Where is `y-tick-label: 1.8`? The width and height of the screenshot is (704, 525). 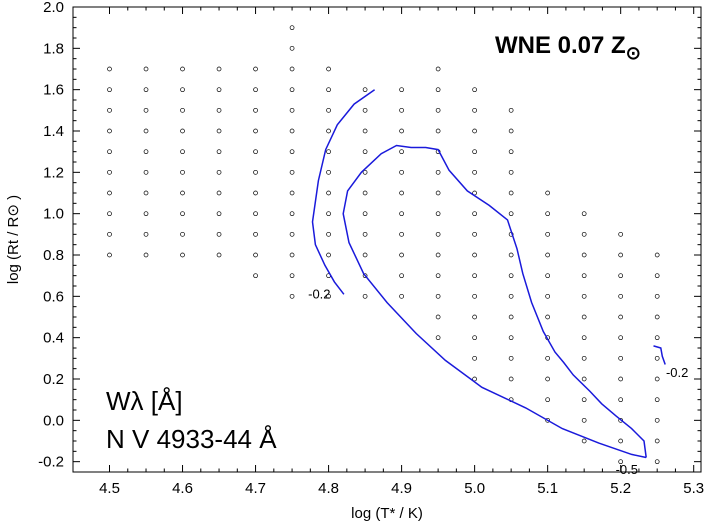 y-tick-label: 1.8 is located at coordinates (53, 48).